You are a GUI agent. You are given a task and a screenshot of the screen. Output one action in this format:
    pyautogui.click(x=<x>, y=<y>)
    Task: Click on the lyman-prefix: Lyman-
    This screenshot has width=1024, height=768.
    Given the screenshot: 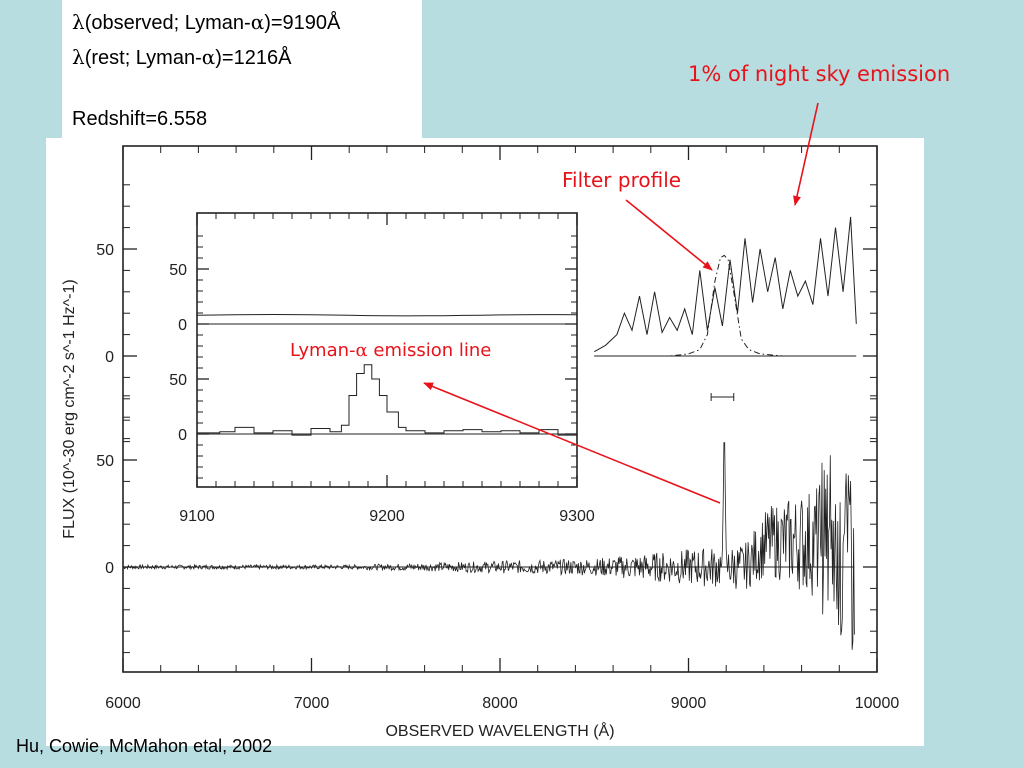 What is the action you would take?
    pyautogui.click(x=323, y=350)
    